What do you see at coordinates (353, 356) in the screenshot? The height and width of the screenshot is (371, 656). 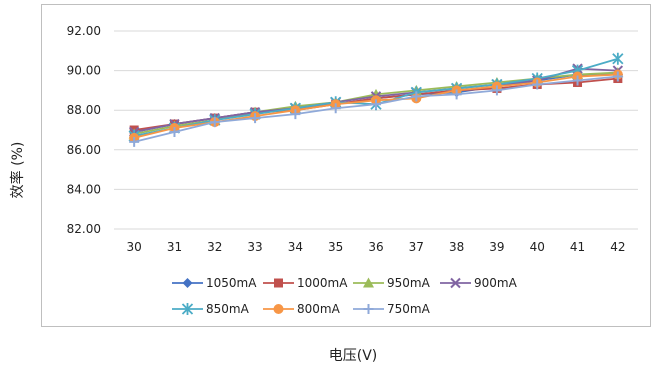 I see `x-axis-title: 电压(V)` at bounding box center [353, 356].